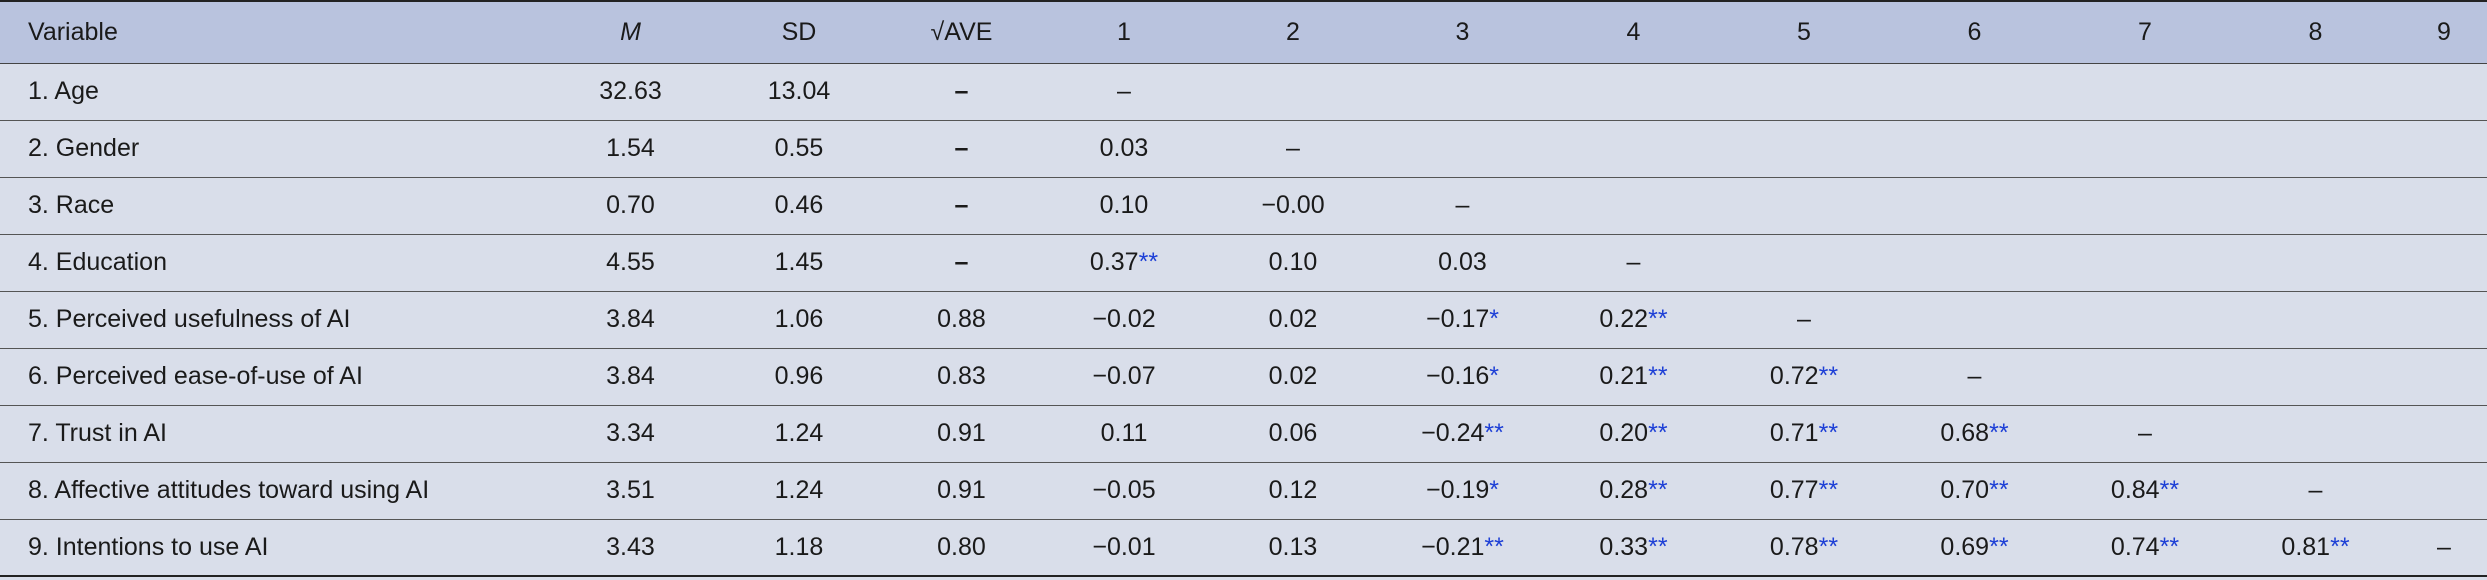  I want to click on value-cell: −0.17*, so click(1462, 320).